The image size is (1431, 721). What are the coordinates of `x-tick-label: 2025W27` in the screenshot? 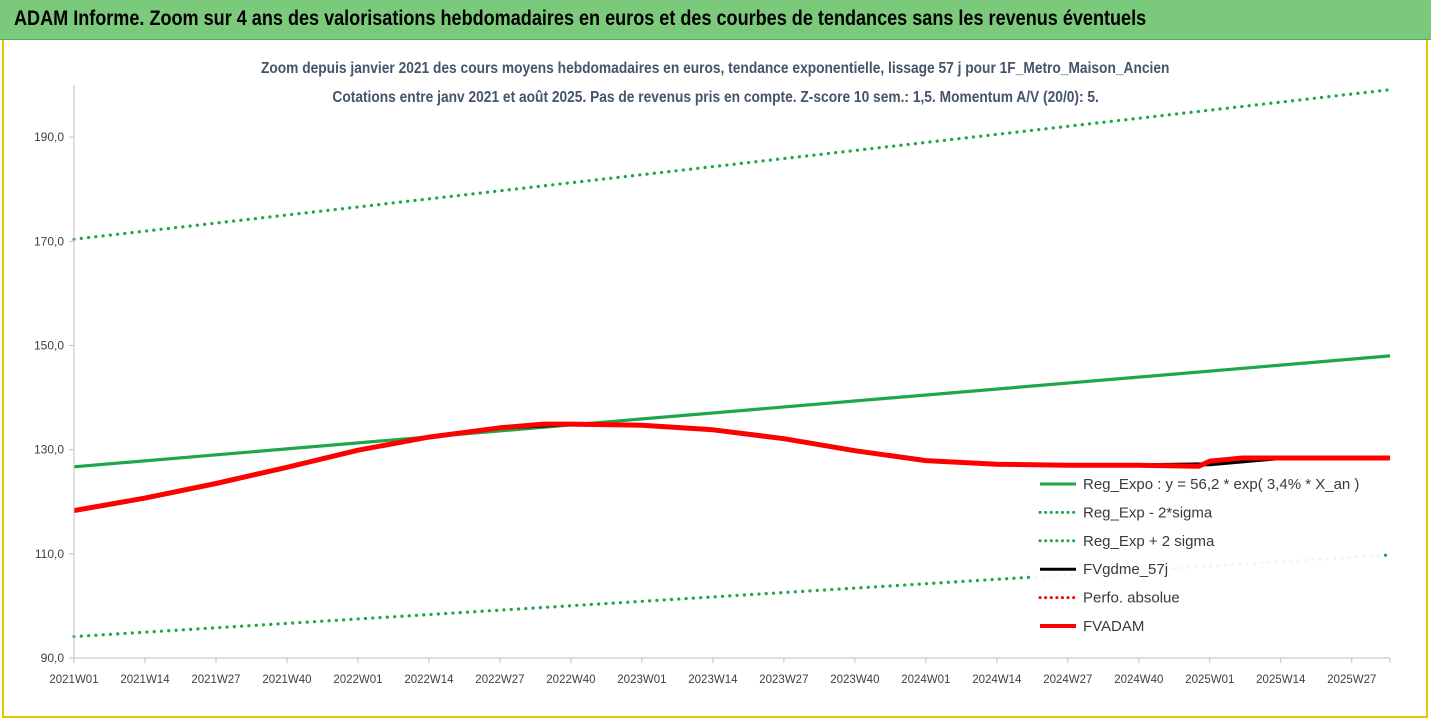 It's located at (1351, 680).